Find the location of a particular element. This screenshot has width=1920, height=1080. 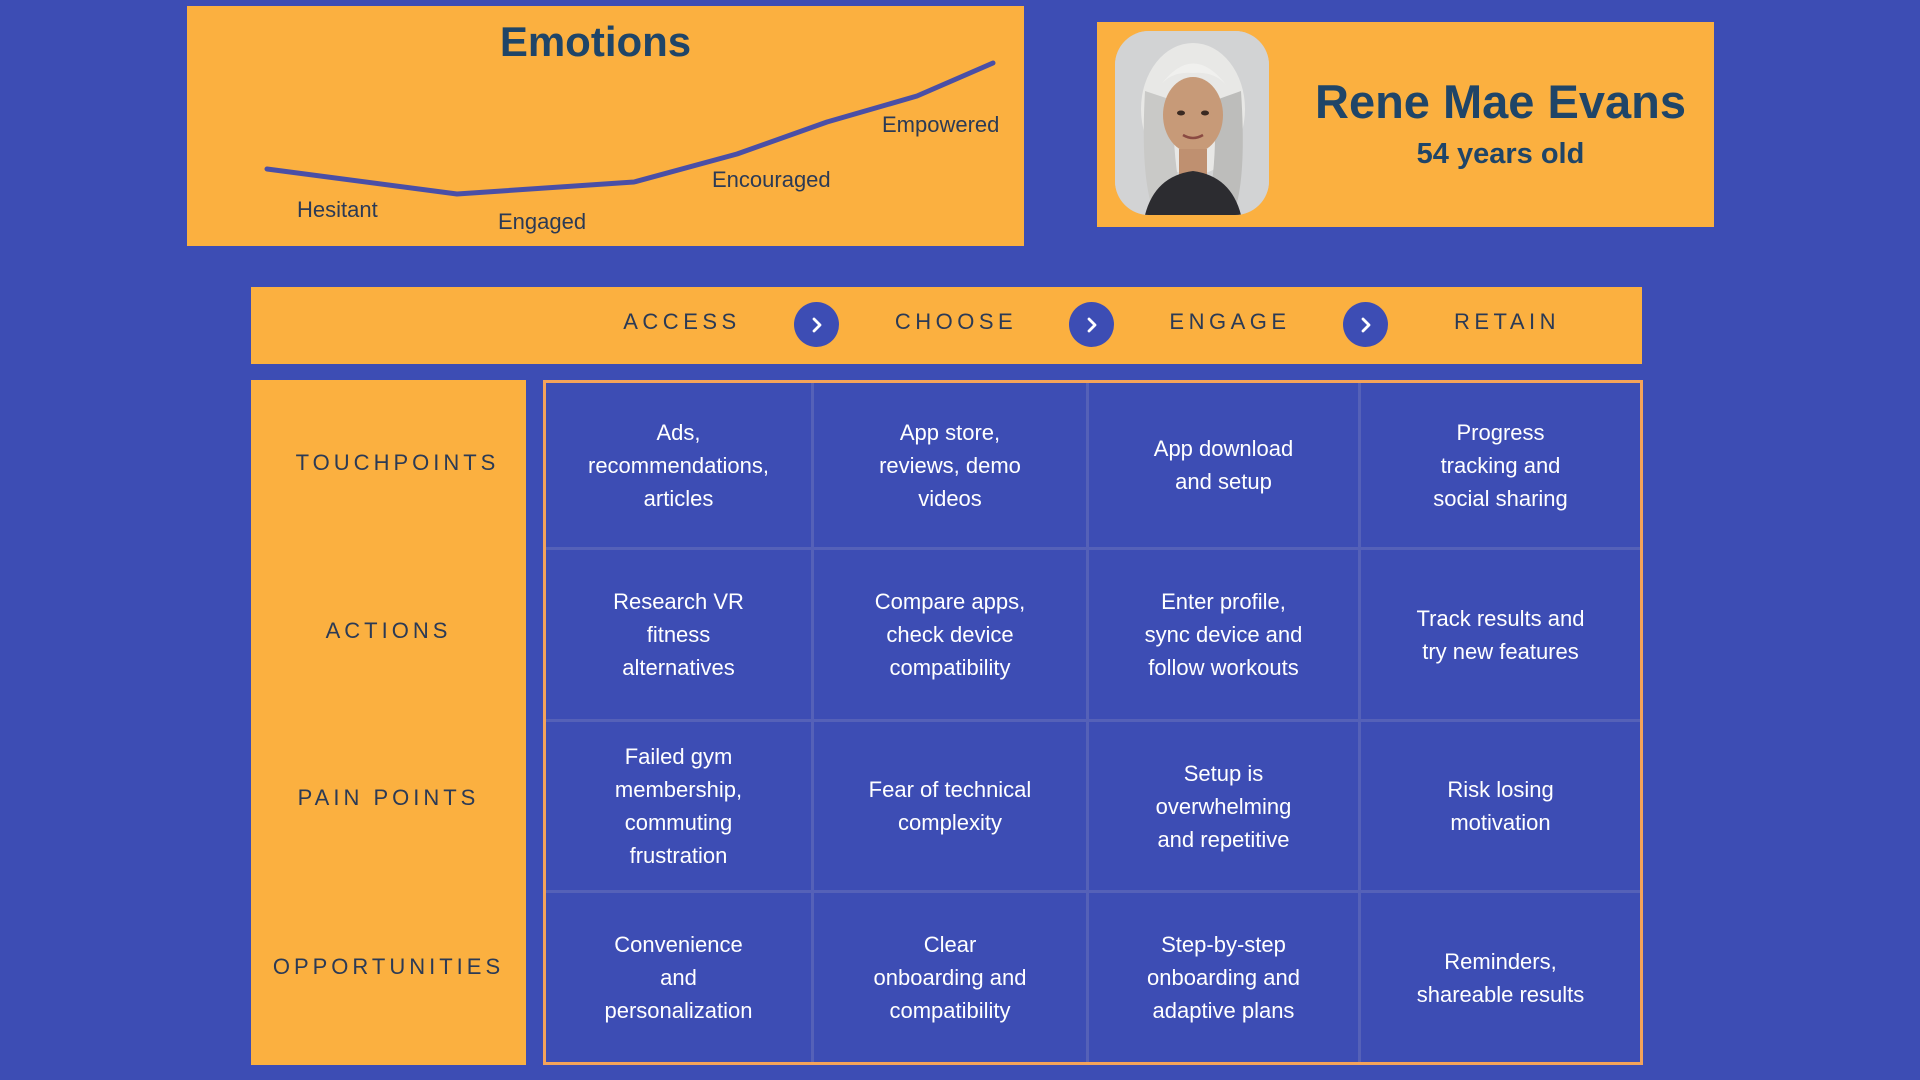

emotion-label-empowered: Empowered is located at coordinates (940, 124).